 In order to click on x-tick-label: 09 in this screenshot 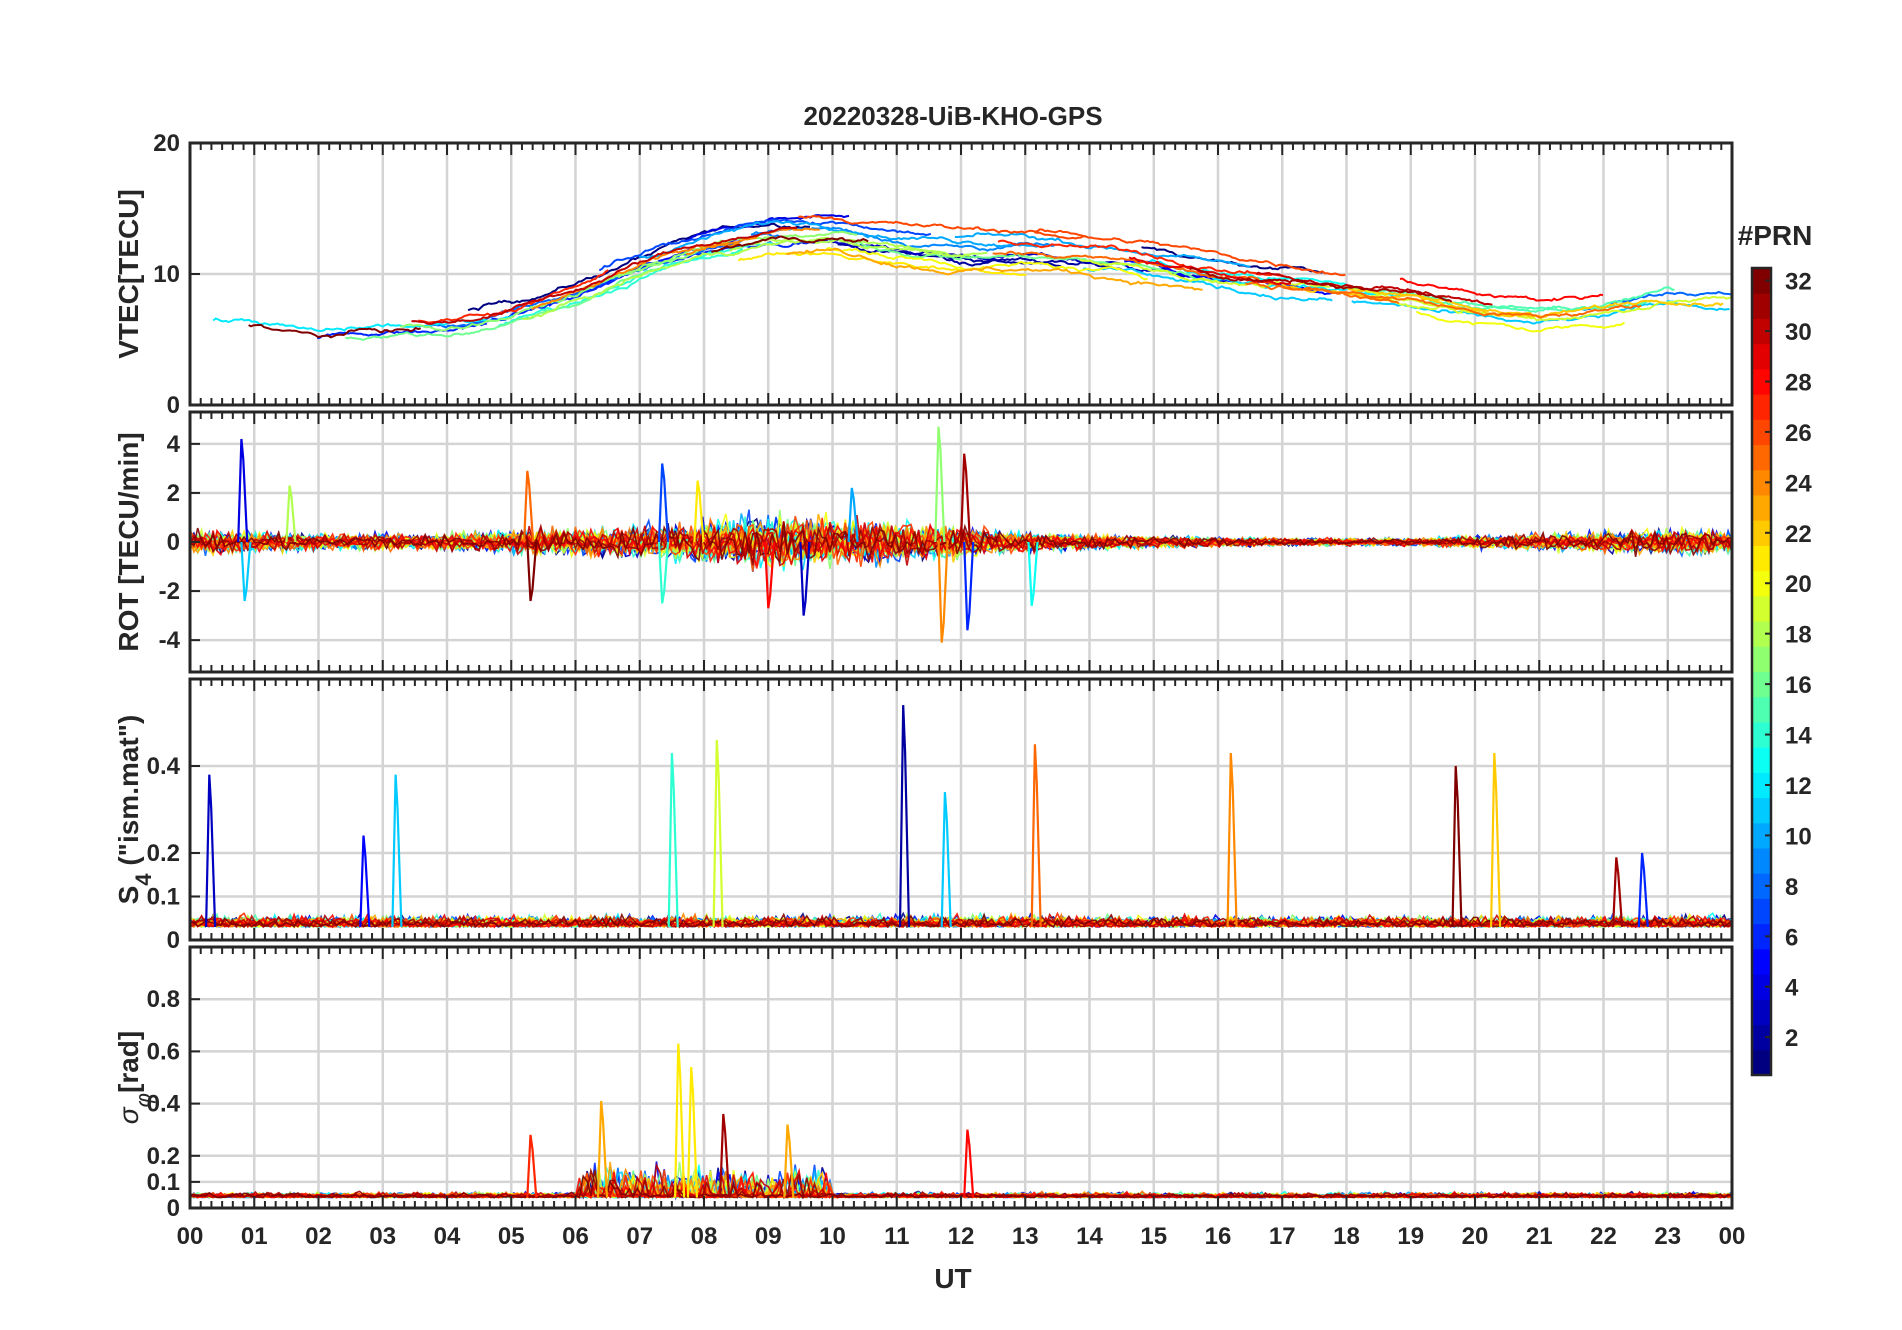, I will do `click(768, 1236)`.